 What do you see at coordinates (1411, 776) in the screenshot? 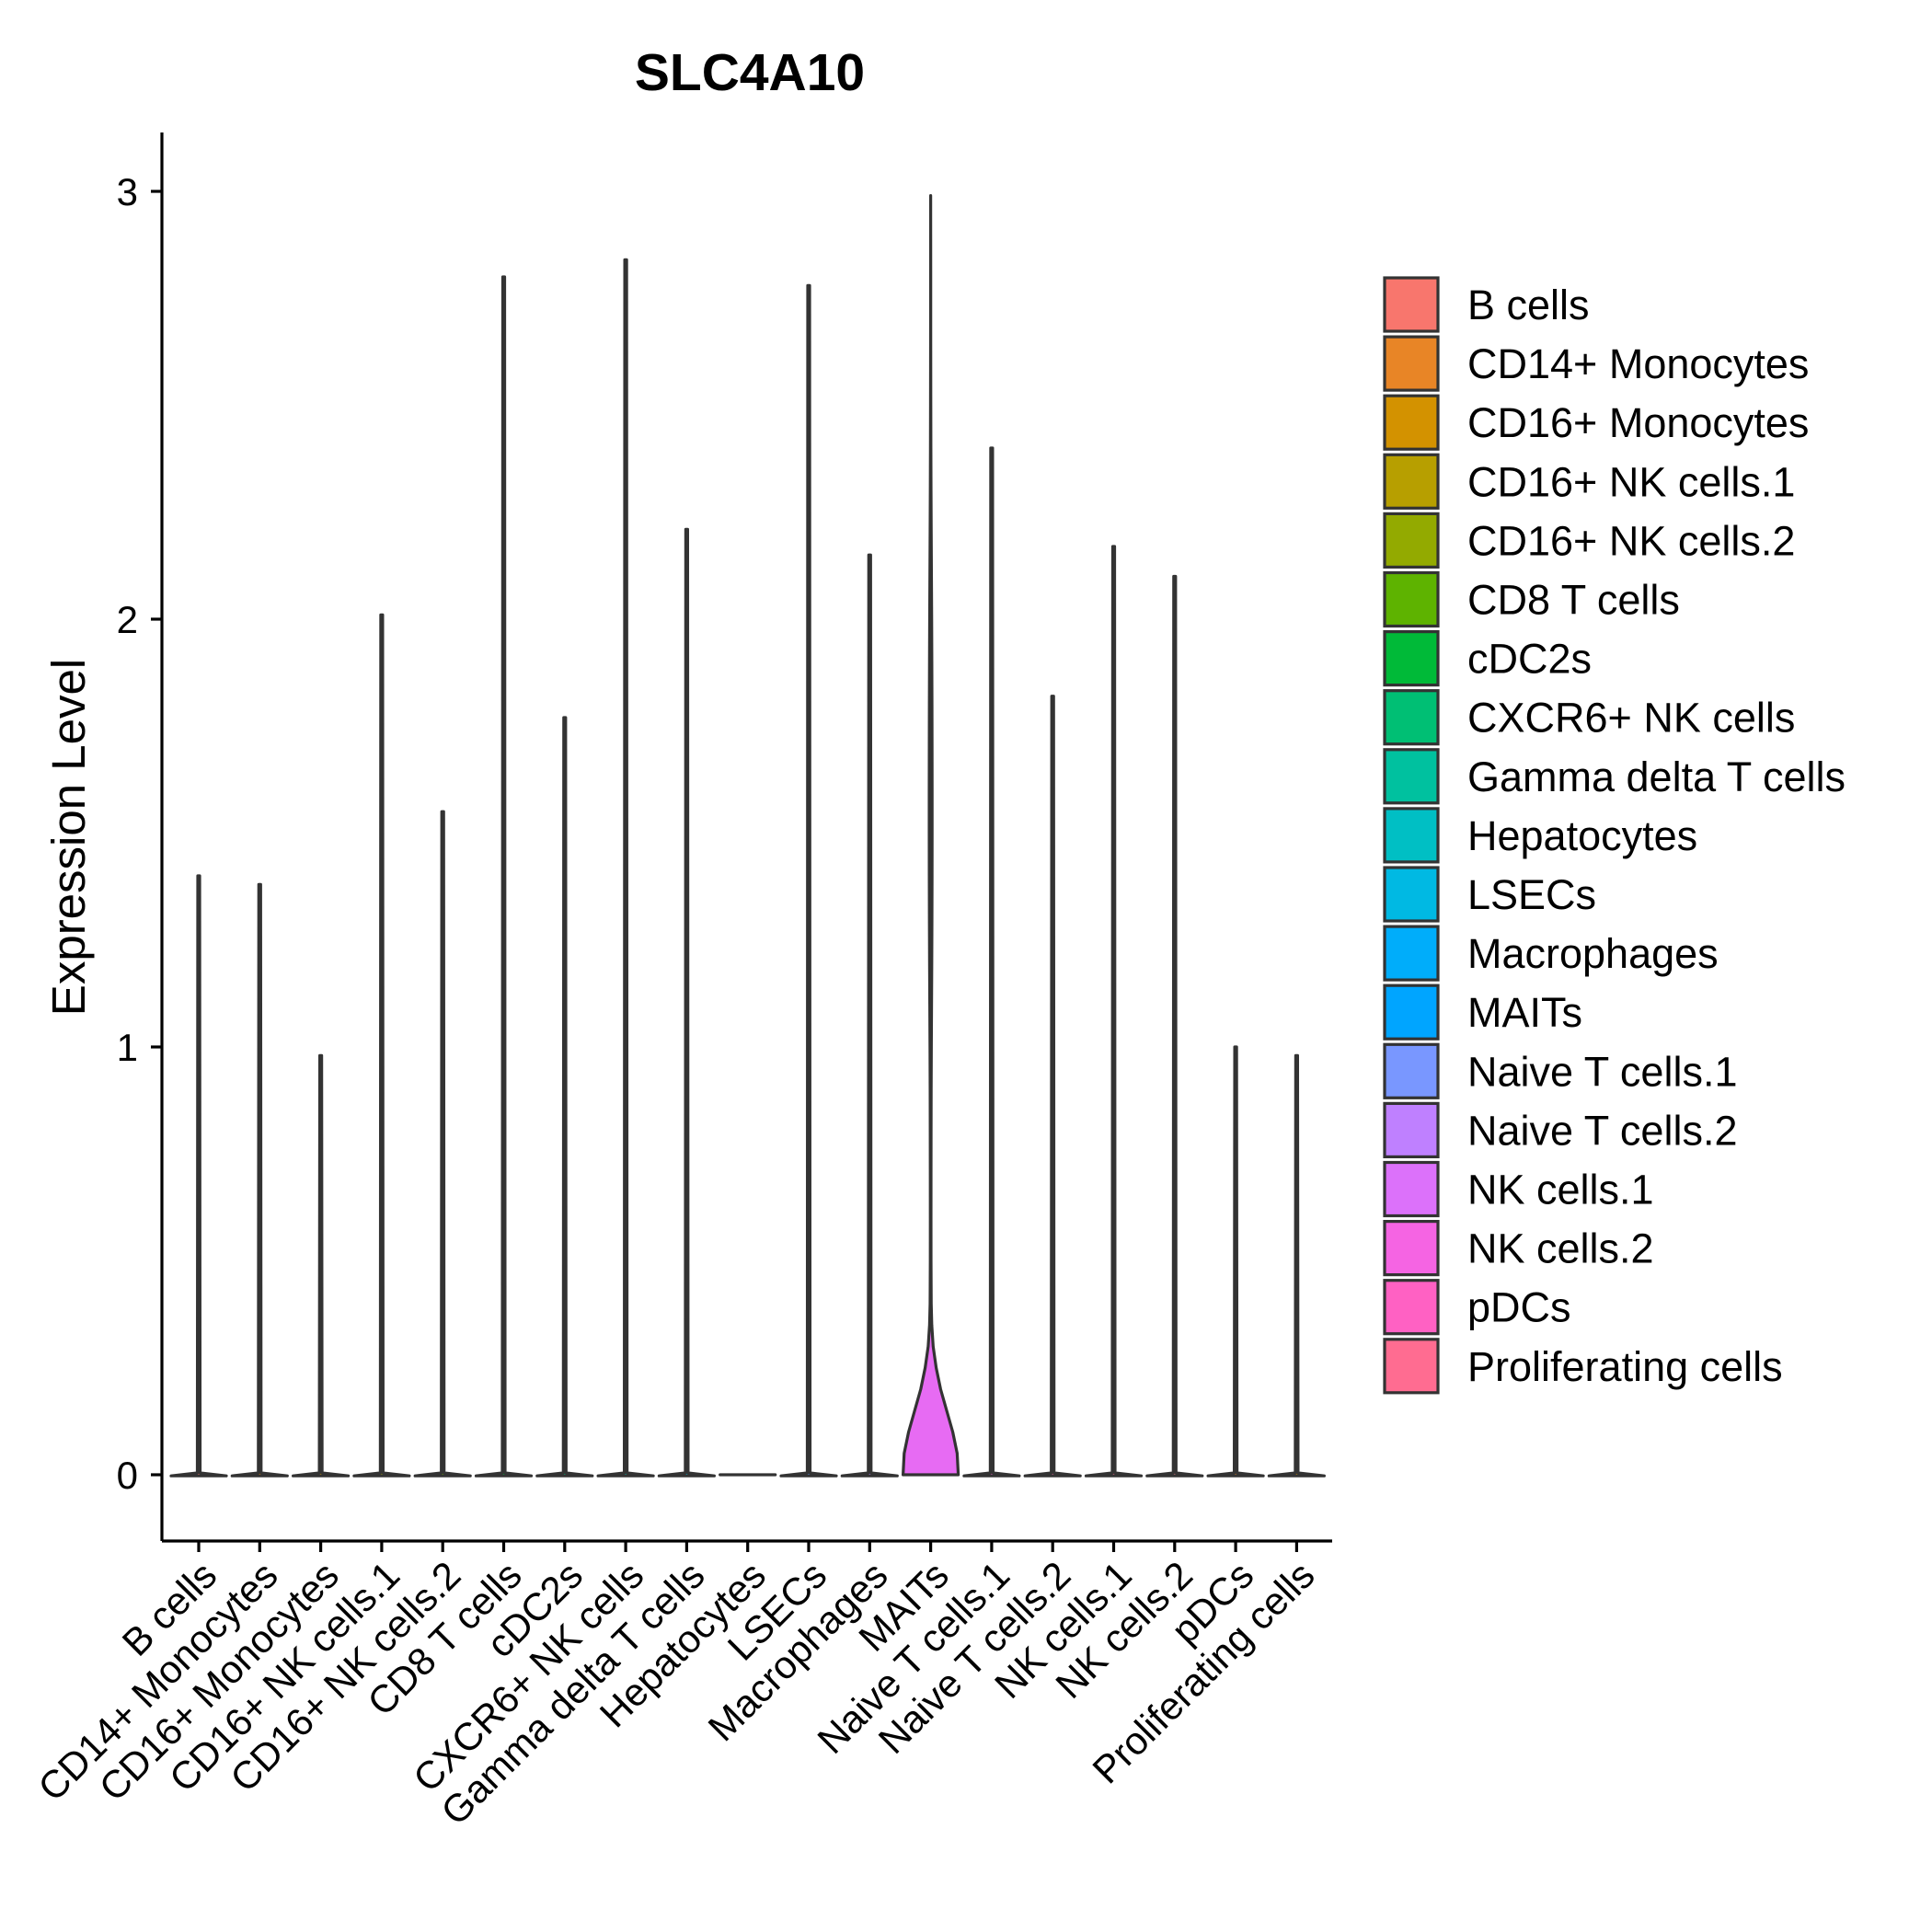
I see `legend-key-gamma-delta-t-cells` at bounding box center [1411, 776].